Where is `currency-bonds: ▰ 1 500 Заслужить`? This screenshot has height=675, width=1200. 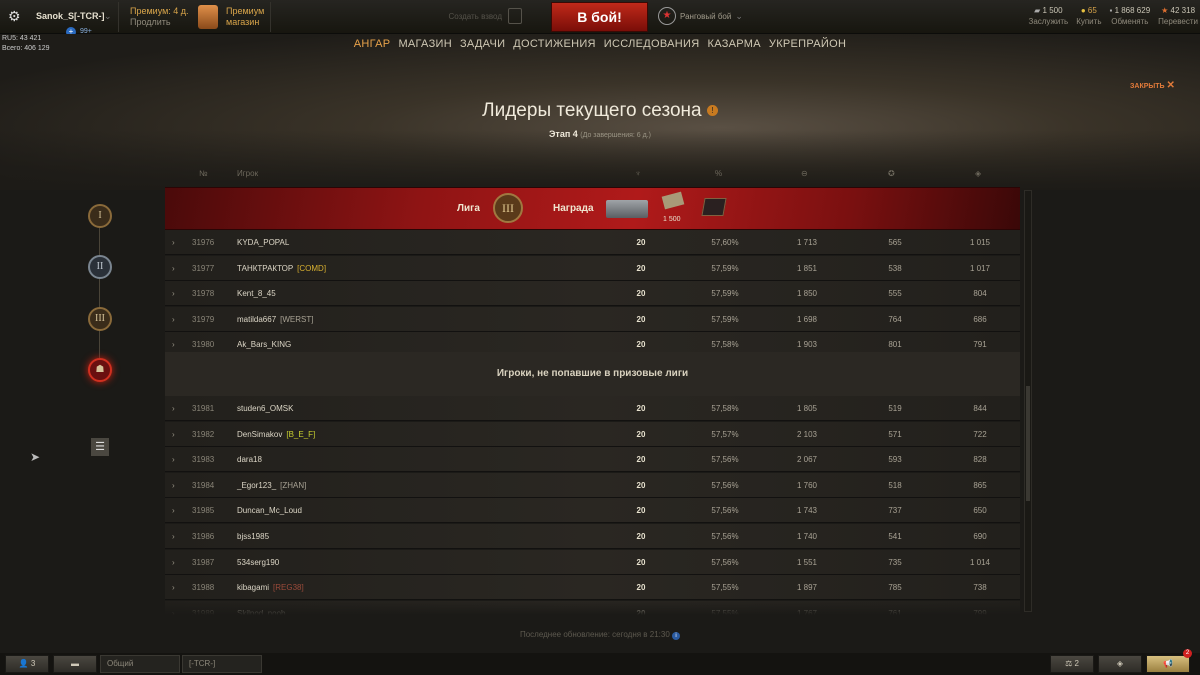
currency-bonds: ▰ 1 500 Заслужить is located at coordinates (1048, 16).